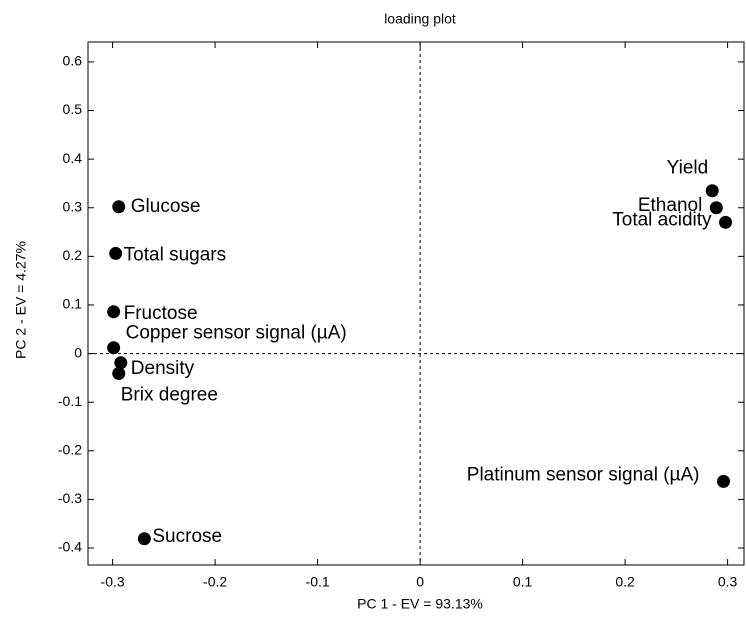  What do you see at coordinates (73, 304) in the screenshot?
I see `y-tick-label: 0.1` at bounding box center [73, 304].